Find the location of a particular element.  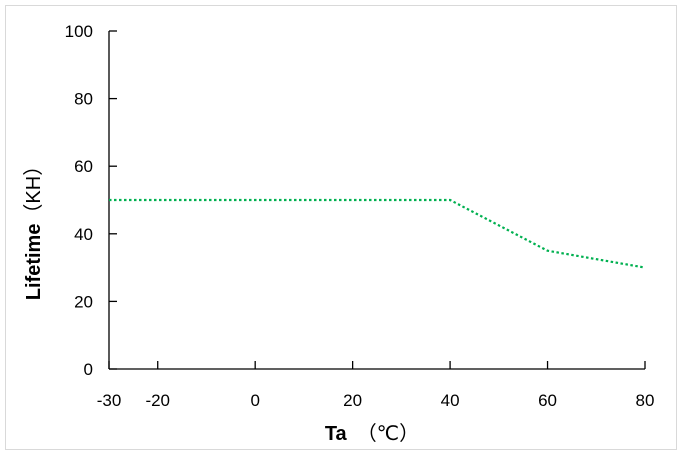

x-tick-label: 40 is located at coordinates (450, 400).